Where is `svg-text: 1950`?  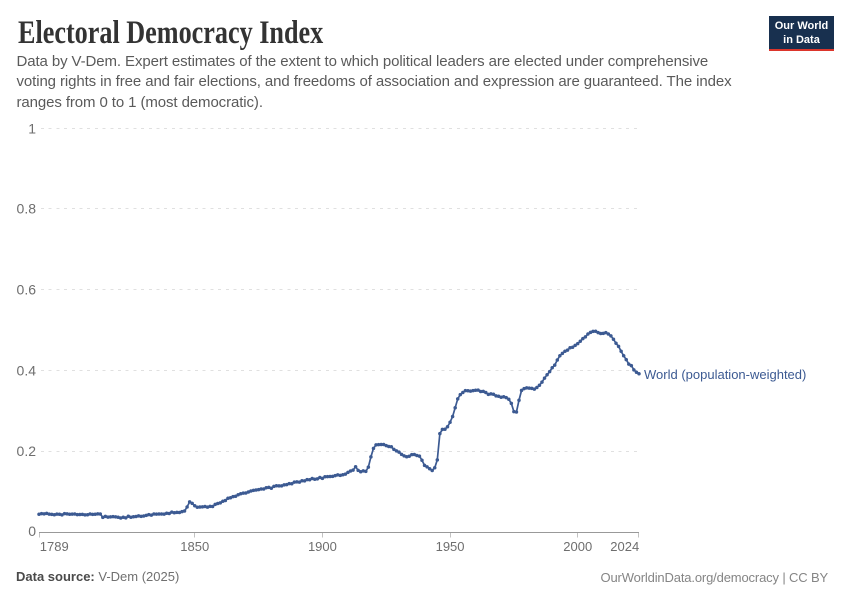 svg-text: 1950 is located at coordinates (450, 546).